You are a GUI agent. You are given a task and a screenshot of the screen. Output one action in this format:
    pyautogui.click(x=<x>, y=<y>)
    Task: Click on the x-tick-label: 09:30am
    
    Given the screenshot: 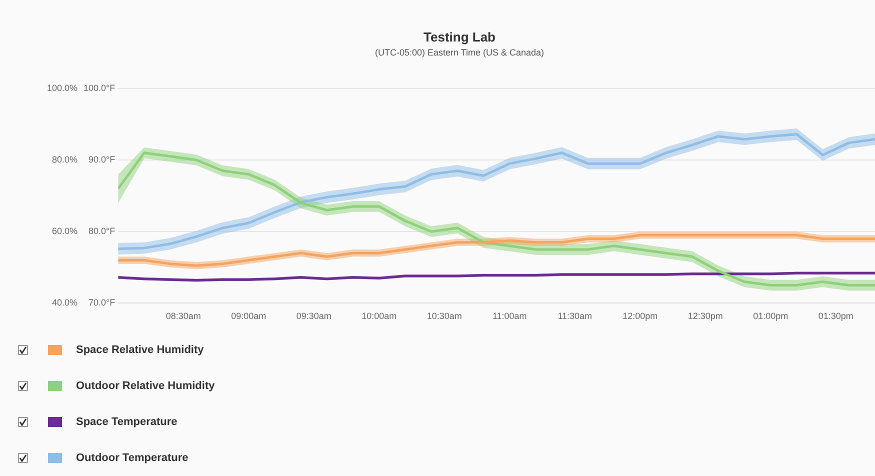 What is the action you would take?
    pyautogui.click(x=314, y=316)
    